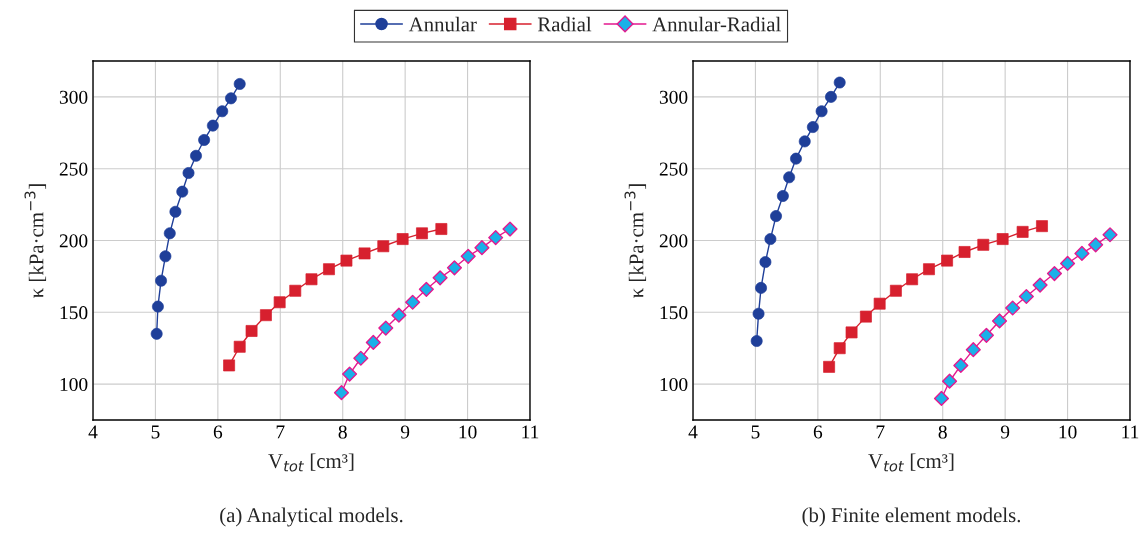 This screenshot has height=544, width=1142. What do you see at coordinates (442, 24) in the screenshot?
I see `legend-label: Annular` at bounding box center [442, 24].